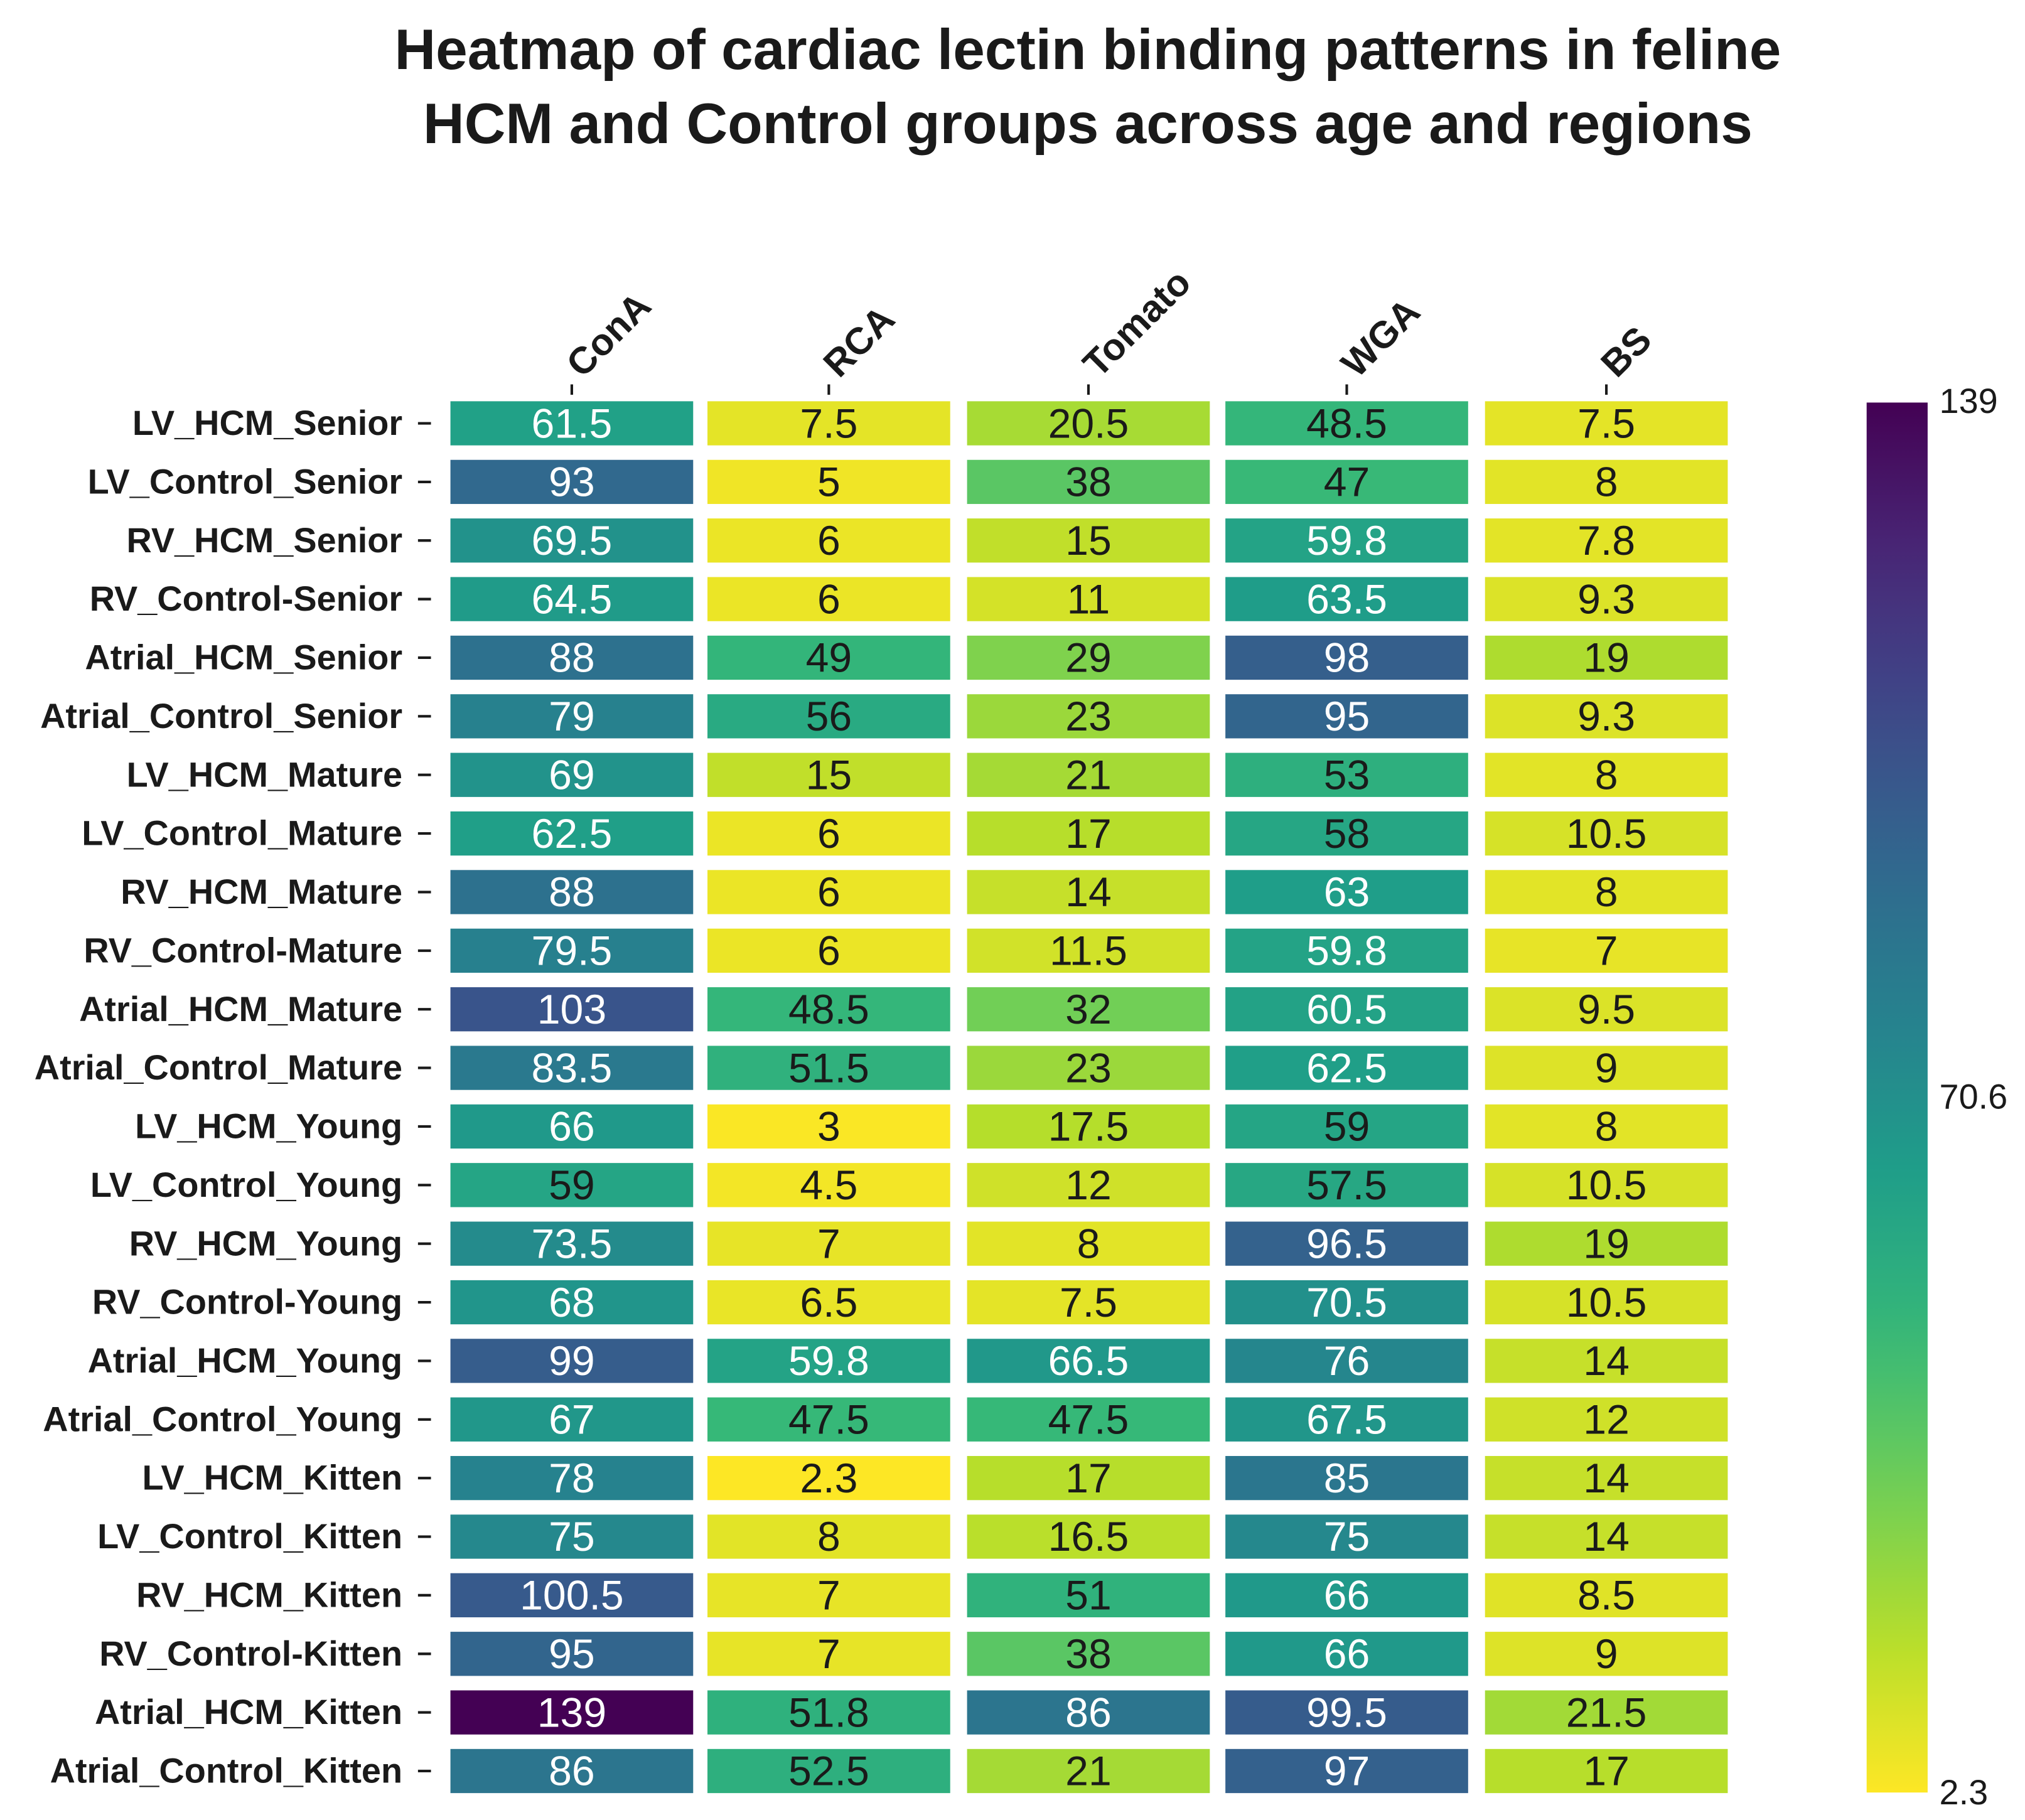 The height and width of the screenshot is (1820, 2025). What do you see at coordinates (261, 891) in the screenshot?
I see `row-label: RV_HCM_Mature` at bounding box center [261, 891].